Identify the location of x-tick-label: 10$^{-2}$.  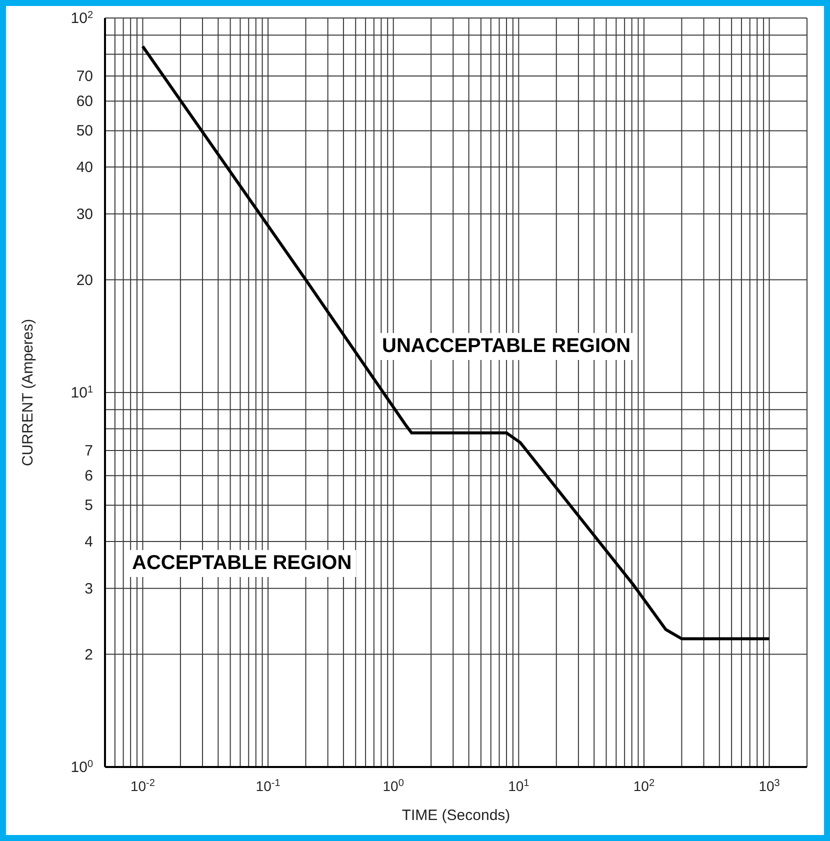
(143, 786).